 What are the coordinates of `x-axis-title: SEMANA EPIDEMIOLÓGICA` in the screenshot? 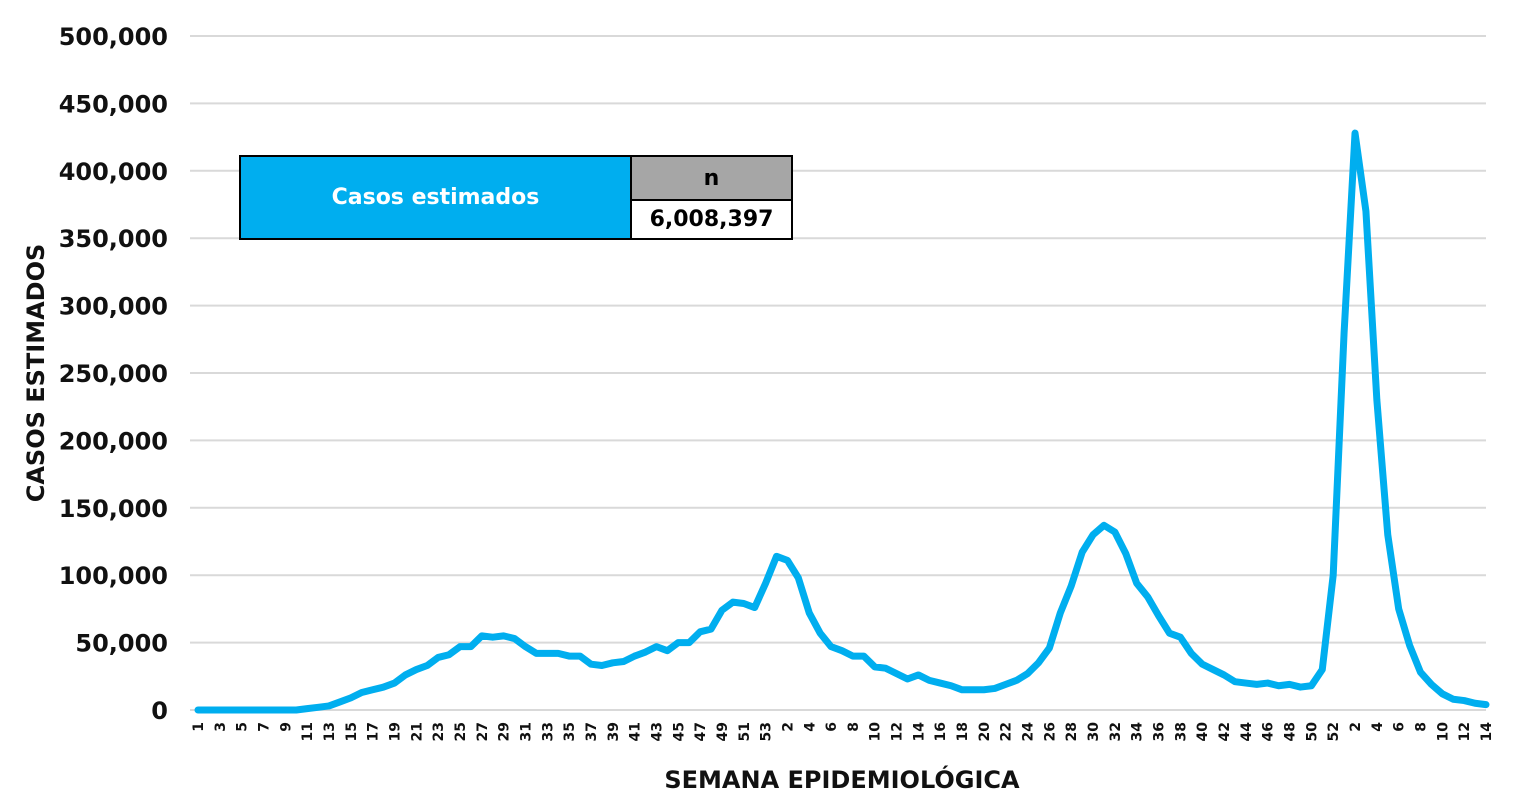 It's located at (842, 779).